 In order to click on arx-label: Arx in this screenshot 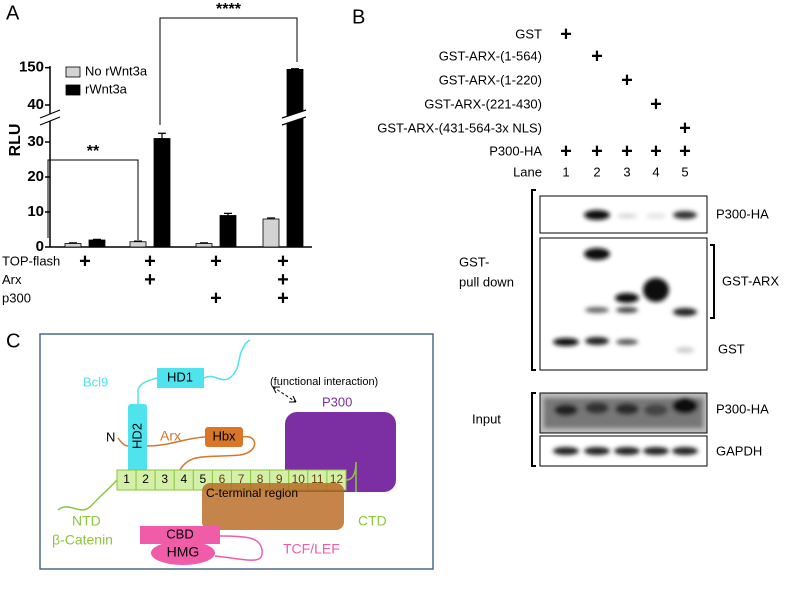, I will do `click(170, 436)`.